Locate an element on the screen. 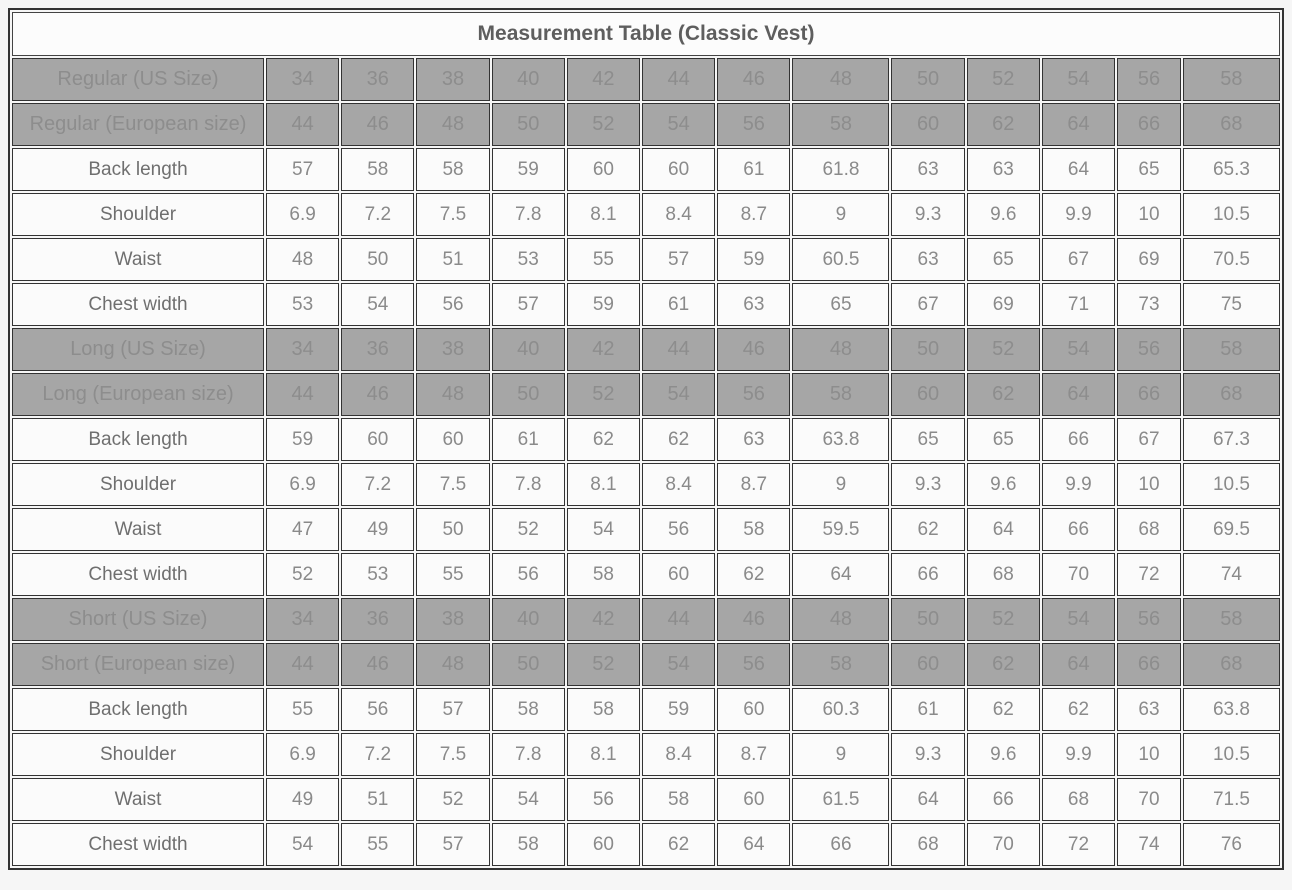 The height and width of the screenshot is (890, 1292). value-cell: 9.9 is located at coordinates (1078, 214).